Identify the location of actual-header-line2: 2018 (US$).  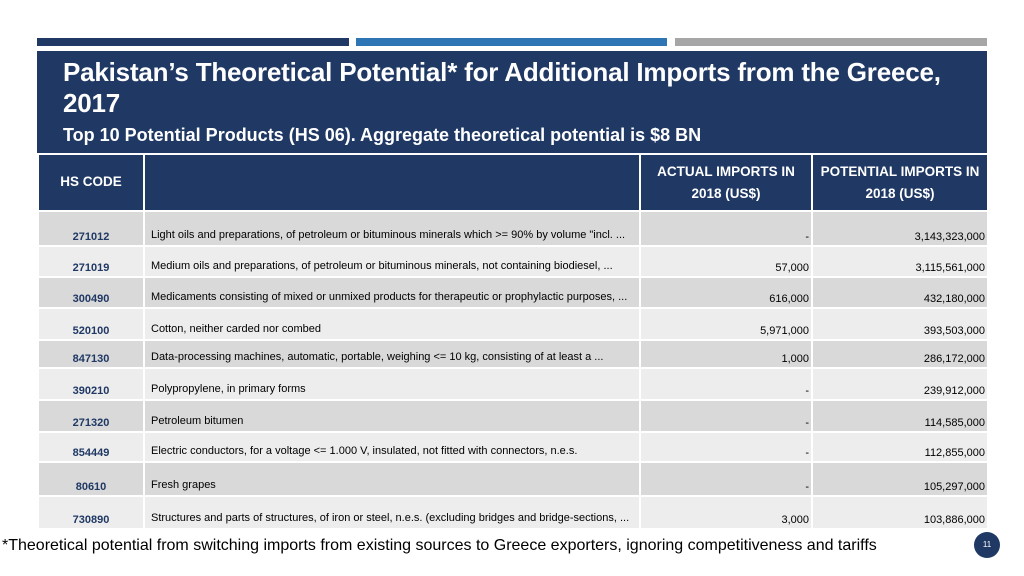
(726, 193).